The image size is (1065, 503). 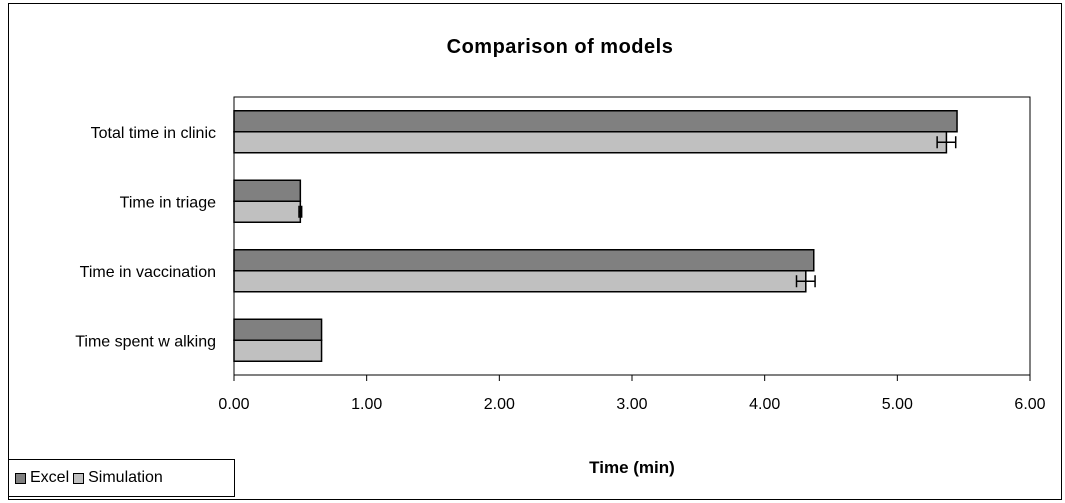 I want to click on category-label-time-spent-w-alking: Time spent w alking, so click(x=145, y=341).